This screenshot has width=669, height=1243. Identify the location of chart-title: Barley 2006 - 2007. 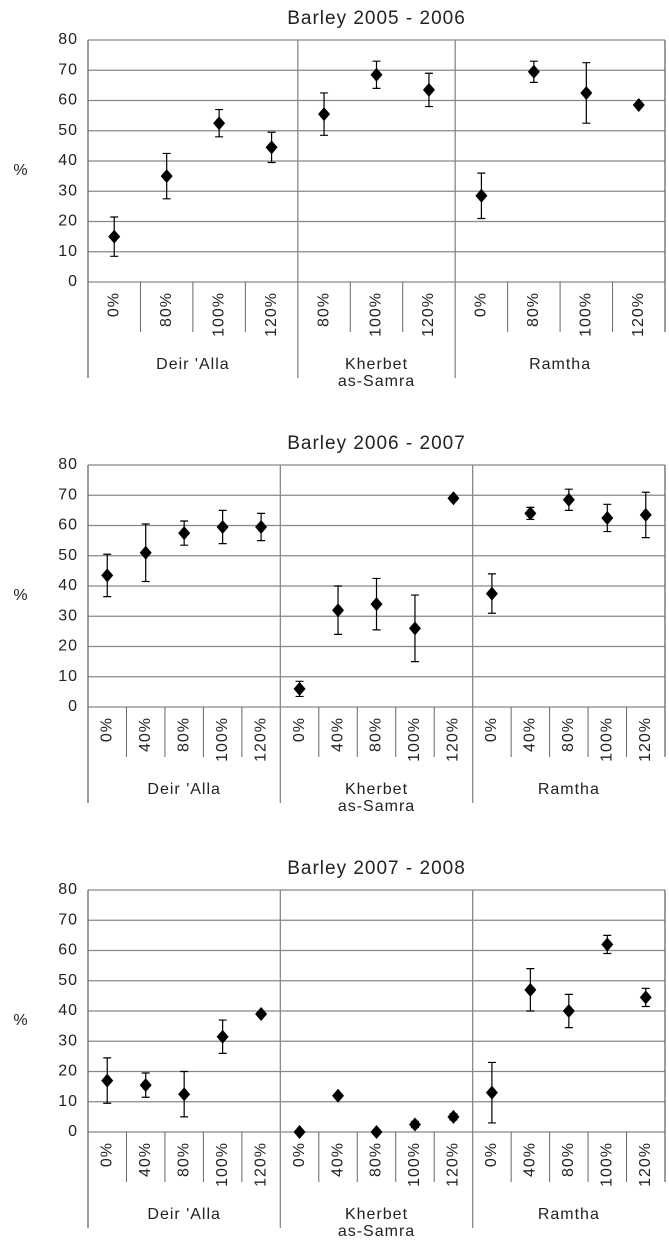
(376, 443).